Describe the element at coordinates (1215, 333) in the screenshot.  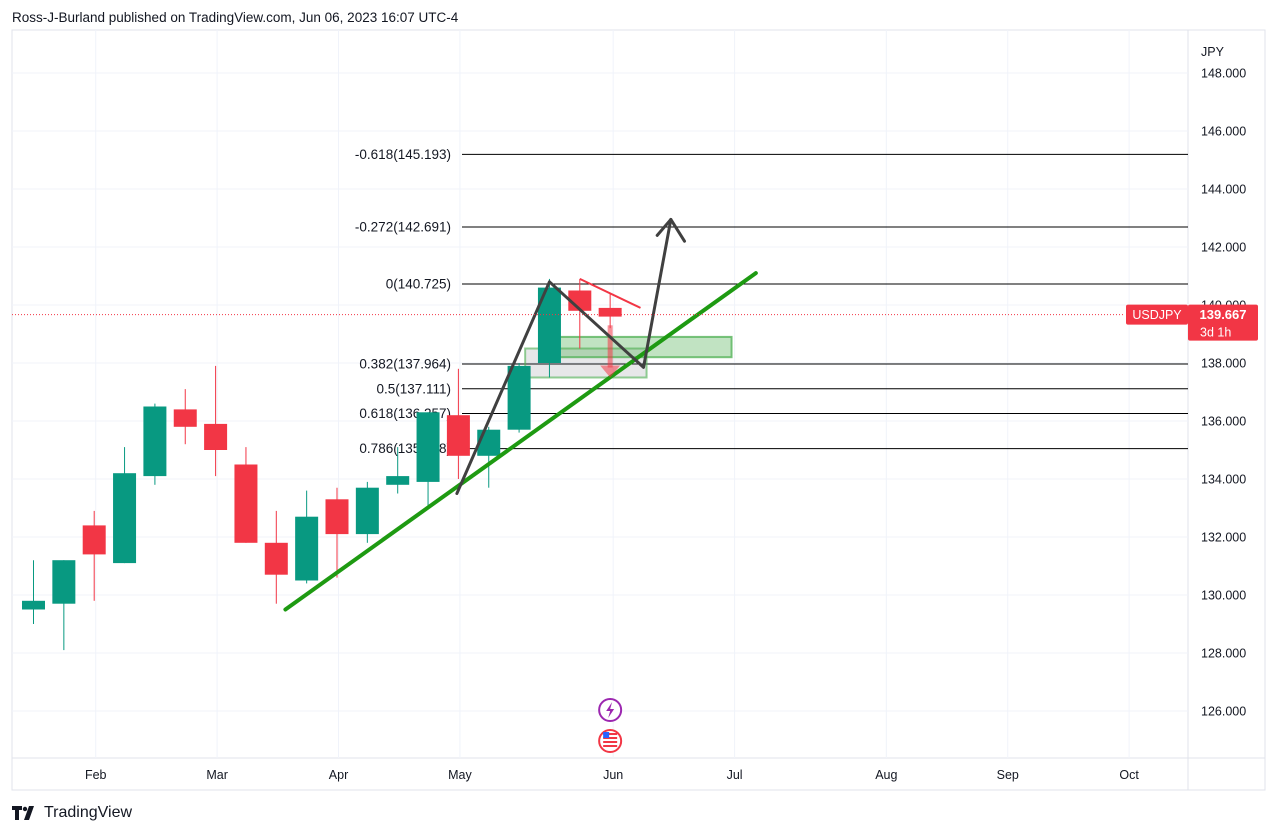
I see `interval-label: 3d 1h` at that location.